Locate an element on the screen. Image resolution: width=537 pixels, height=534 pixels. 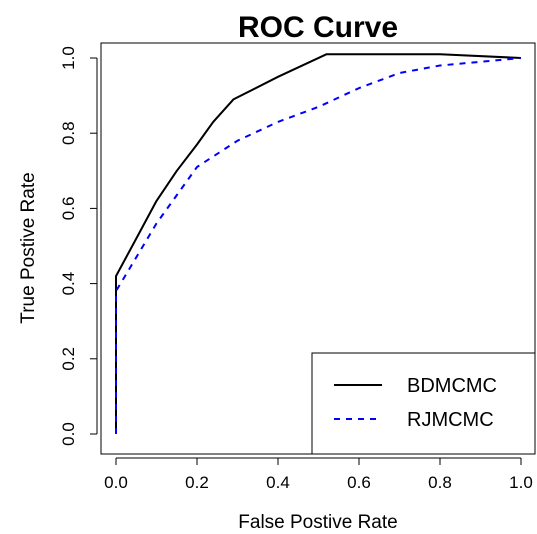
x-tick-label: 0.6 is located at coordinates (359, 482).